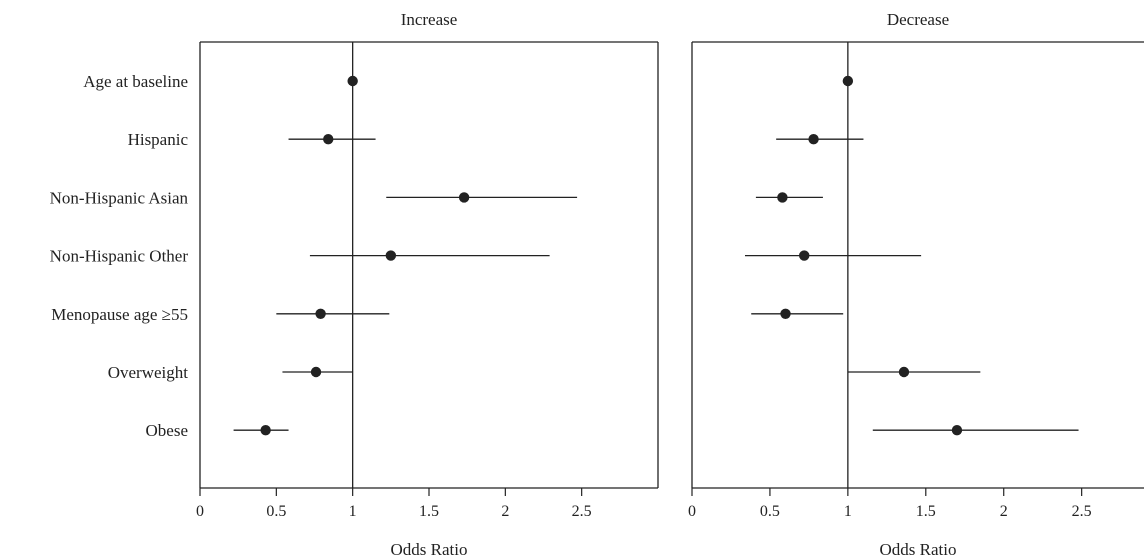 The image size is (1144, 560). I want to click on increase-x-tick-label: 2, so click(505, 511).